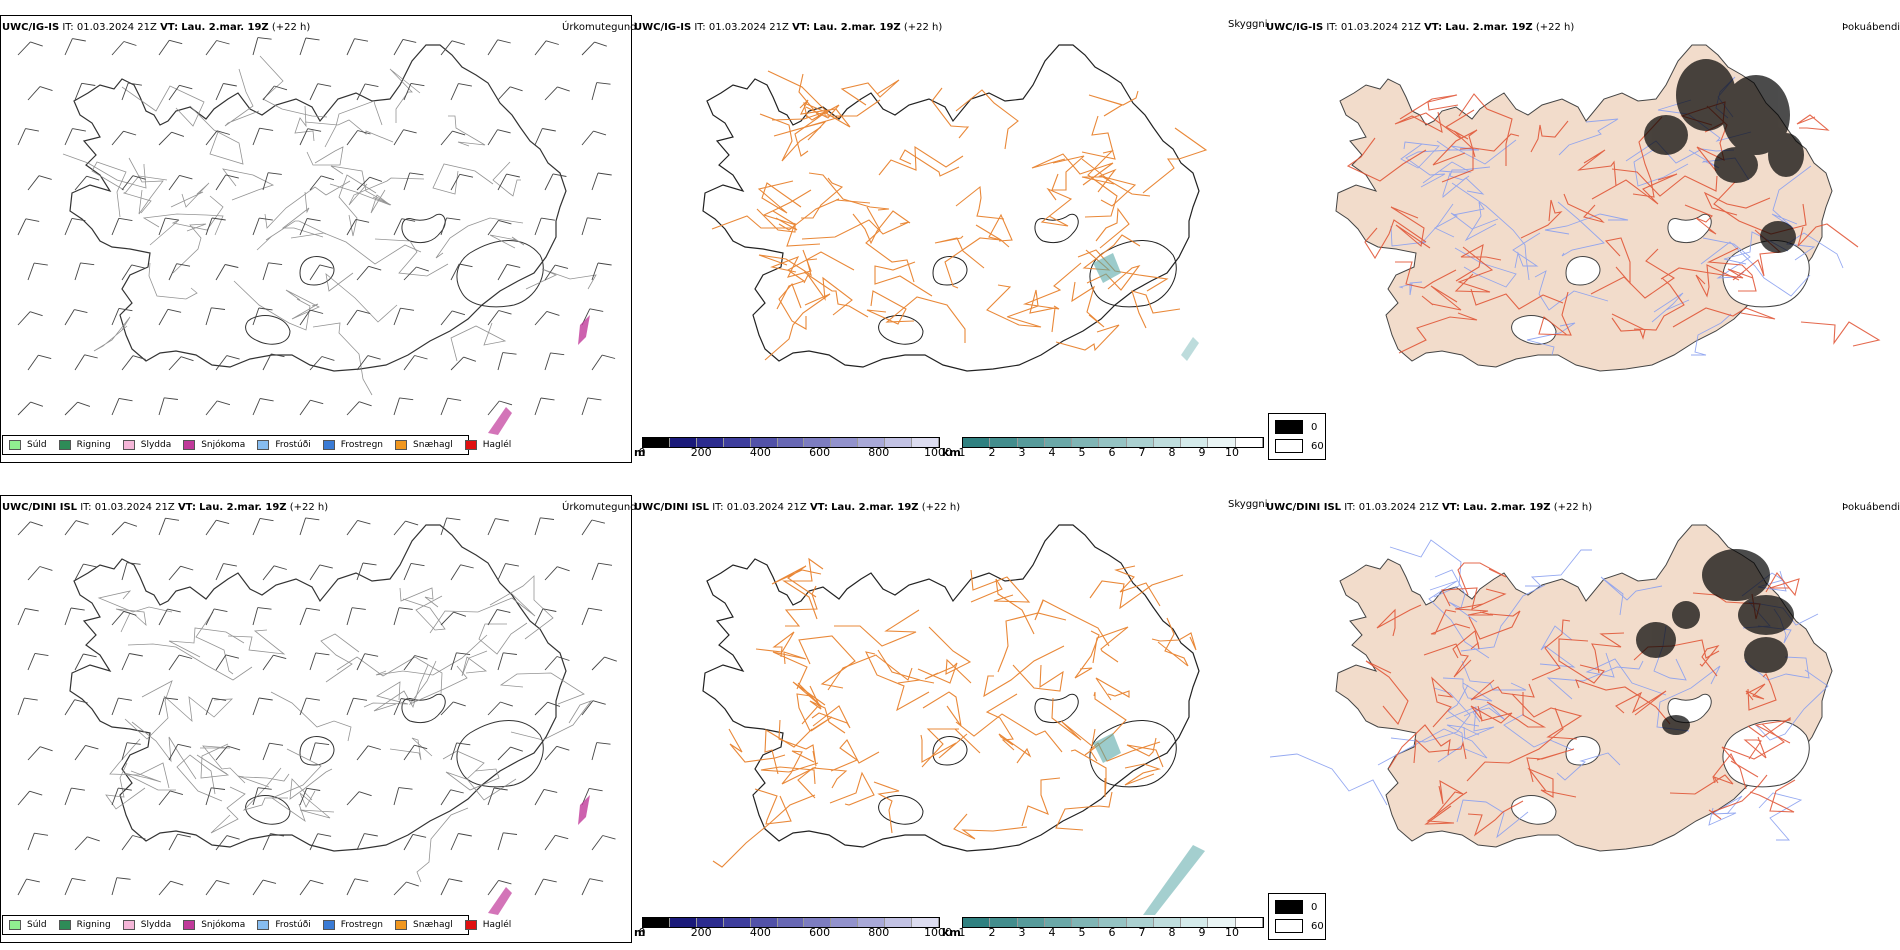 This screenshot has height=950, width=1900. Describe the element at coordinates (1584, 688) in the screenshot. I see `coastline` at that location.